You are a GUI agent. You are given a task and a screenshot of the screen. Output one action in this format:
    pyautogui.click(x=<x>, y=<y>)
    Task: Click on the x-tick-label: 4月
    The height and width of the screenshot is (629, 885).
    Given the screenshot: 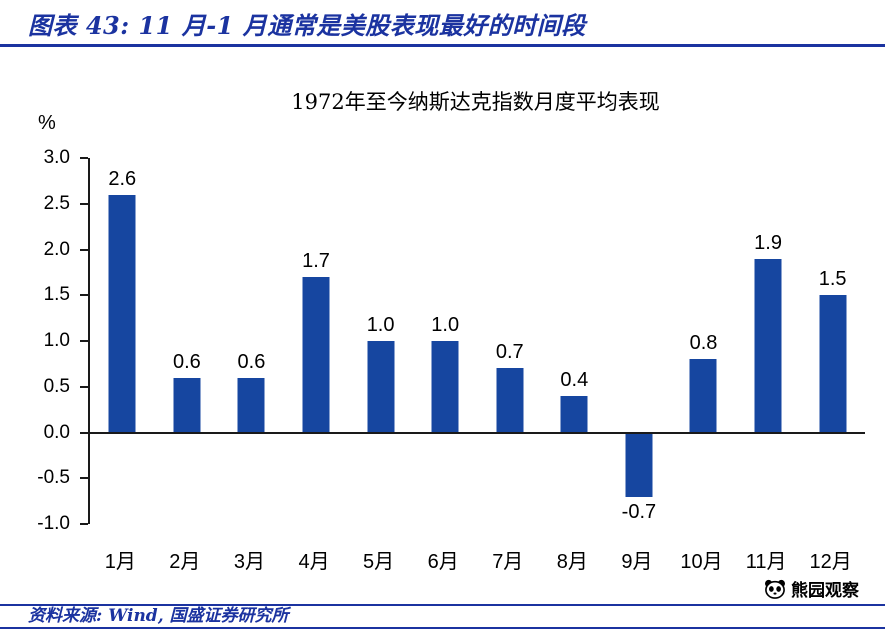 What is the action you would take?
    pyautogui.click(x=314, y=562)
    